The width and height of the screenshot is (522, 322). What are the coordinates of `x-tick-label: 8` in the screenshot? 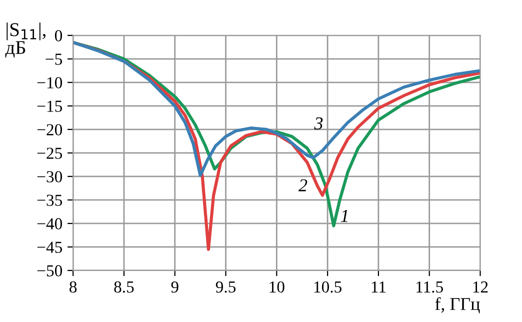 It's located at (73, 287).